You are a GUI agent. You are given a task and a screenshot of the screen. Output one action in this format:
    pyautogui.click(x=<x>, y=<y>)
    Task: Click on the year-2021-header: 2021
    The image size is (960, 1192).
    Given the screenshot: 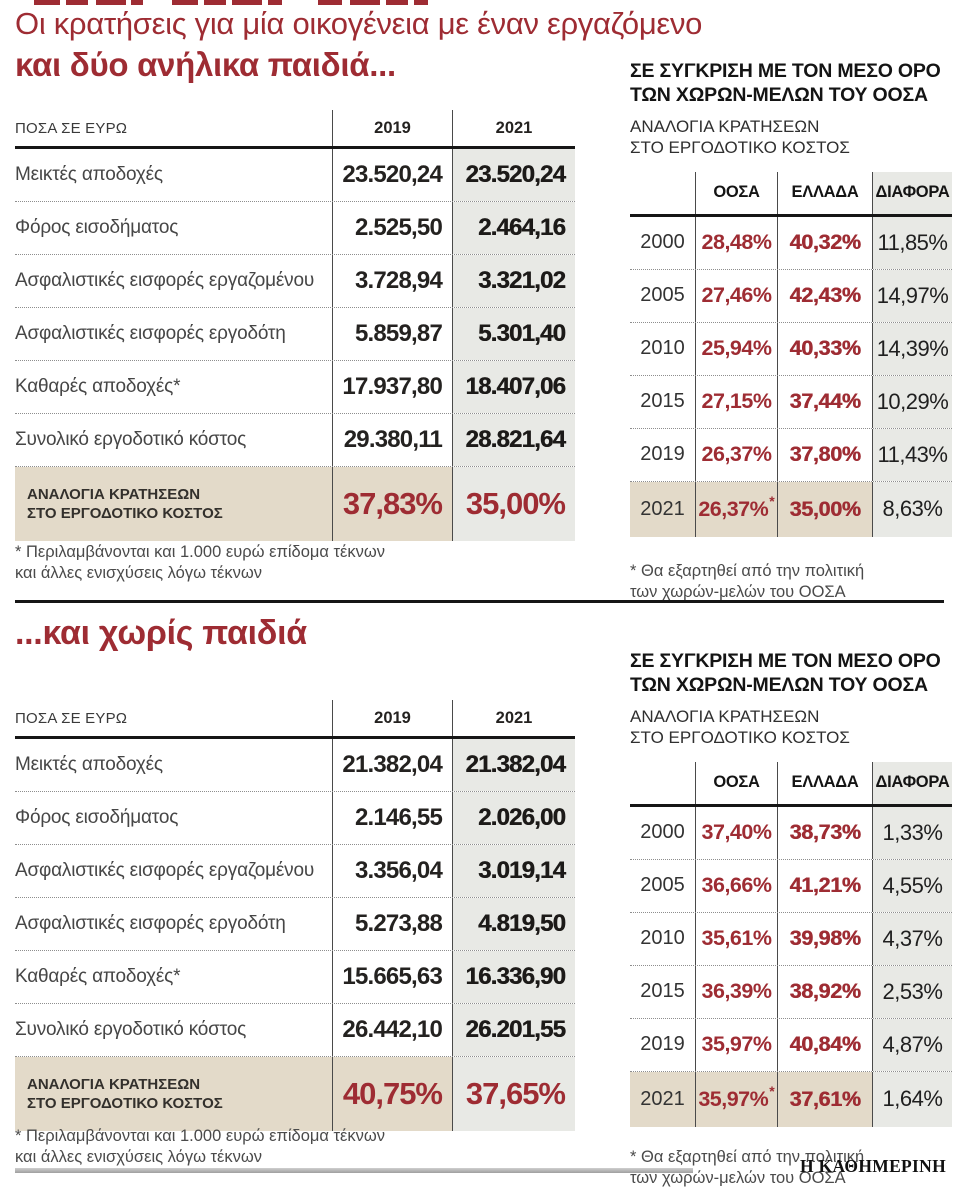 What is the action you would take?
    pyautogui.click(x=514, y=127)
    